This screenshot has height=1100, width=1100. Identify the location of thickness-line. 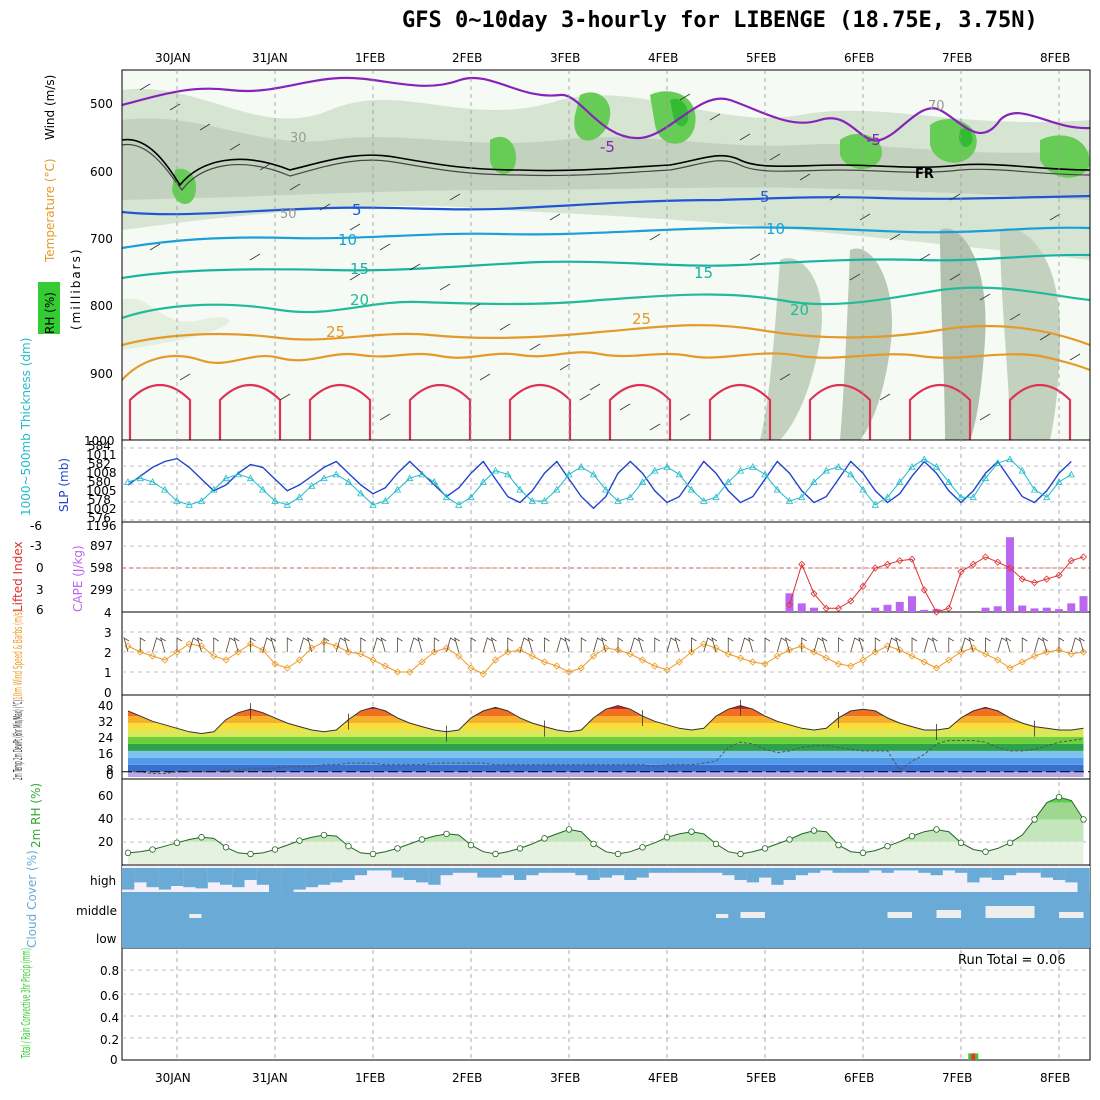
(599, 482).